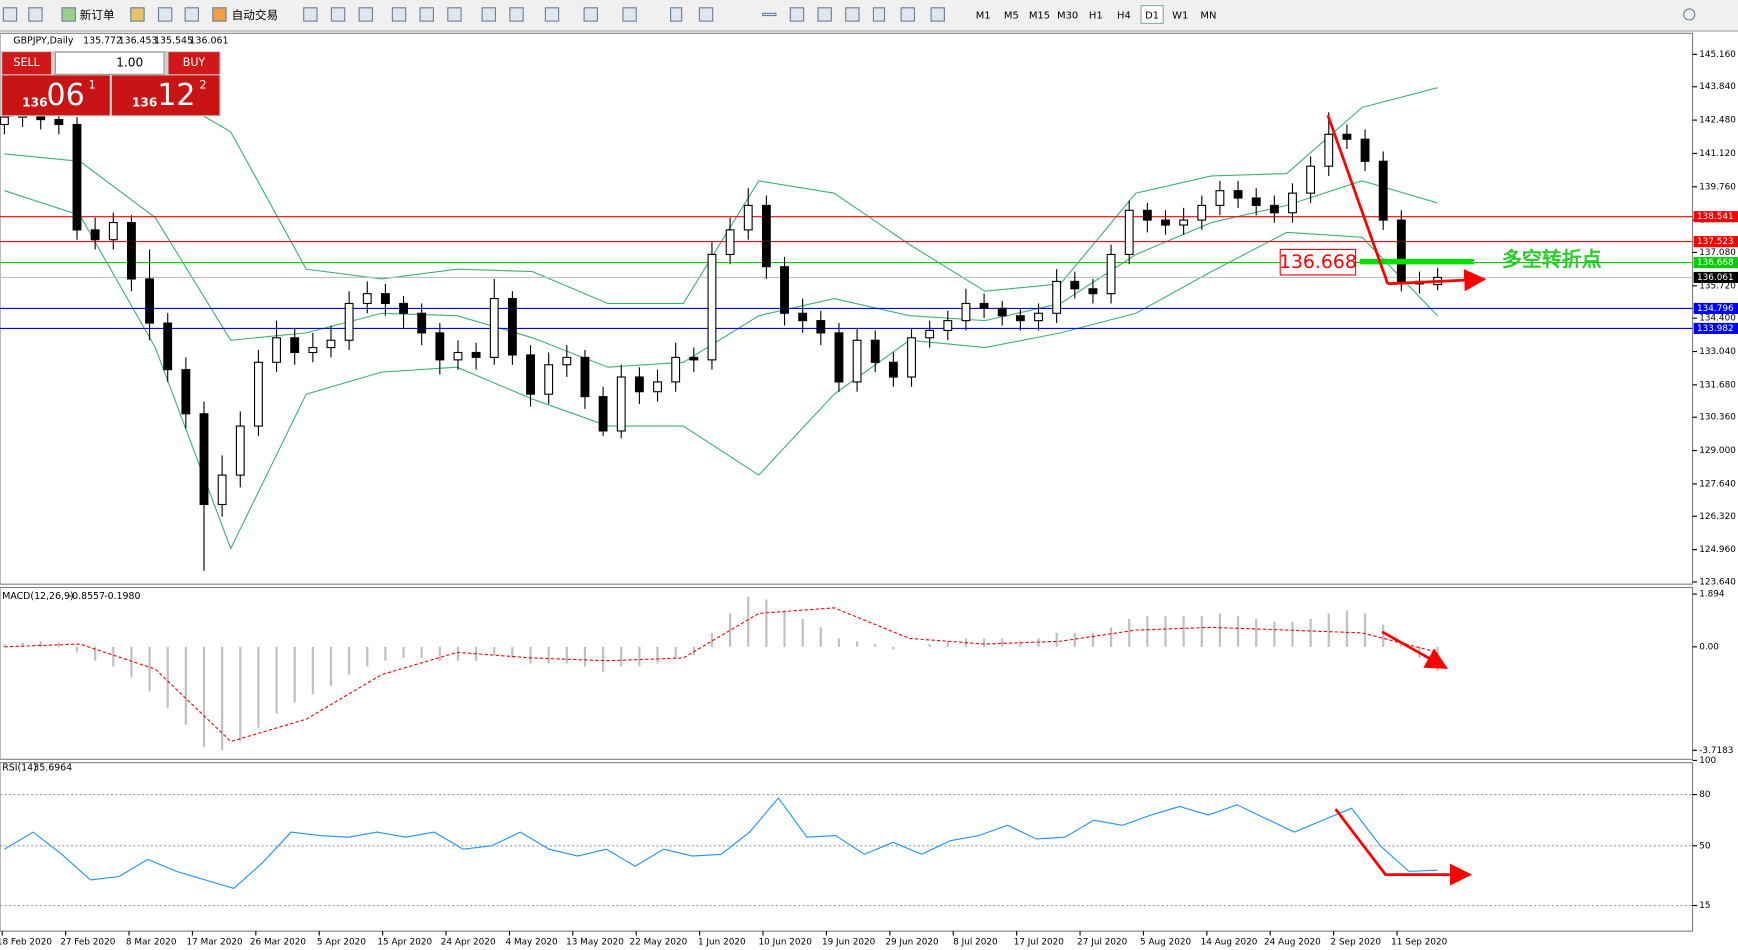 This screenshot has width=1738, height=950. I want to click on price-tag-label: 136.668, so click(1715, 263).